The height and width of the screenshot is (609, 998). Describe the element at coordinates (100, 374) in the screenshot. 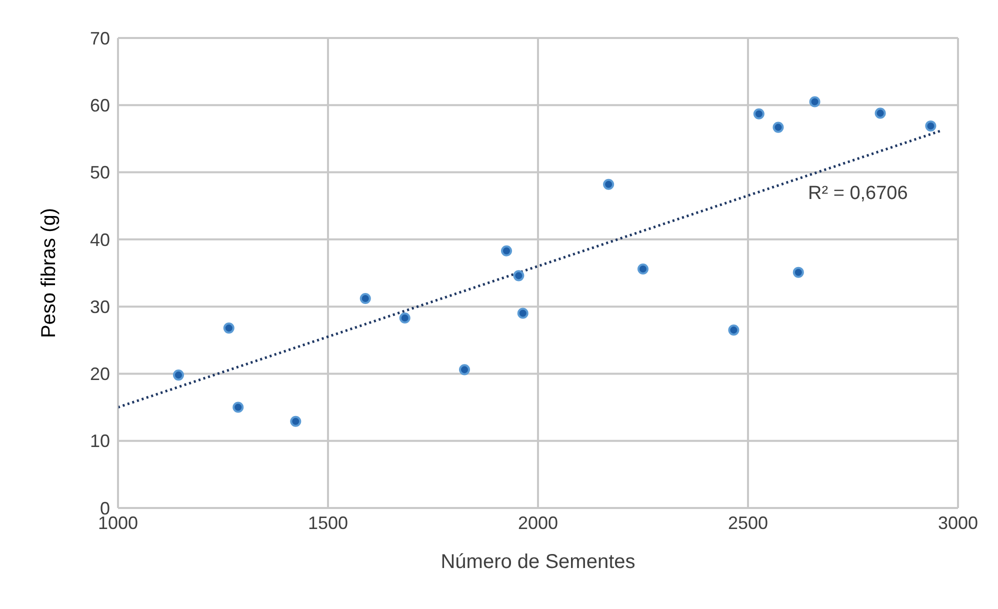

I see `y-tick-label: 20` at that location.